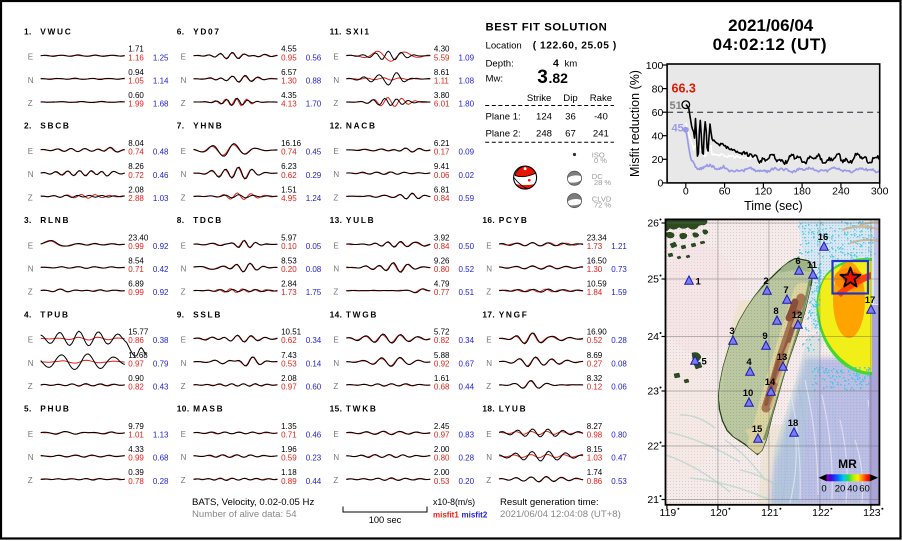 The height and width of the screenshot is (541, 902). Describe the element at coordinates (336, 126) in the screenshot. I see `svg-text: 12.` at that location.